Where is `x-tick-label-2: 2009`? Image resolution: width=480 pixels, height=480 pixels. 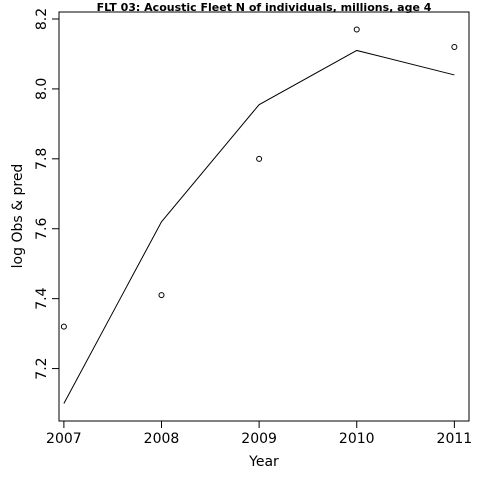 x-tick-label-2: 2009 is located at coordinates (259, 439).